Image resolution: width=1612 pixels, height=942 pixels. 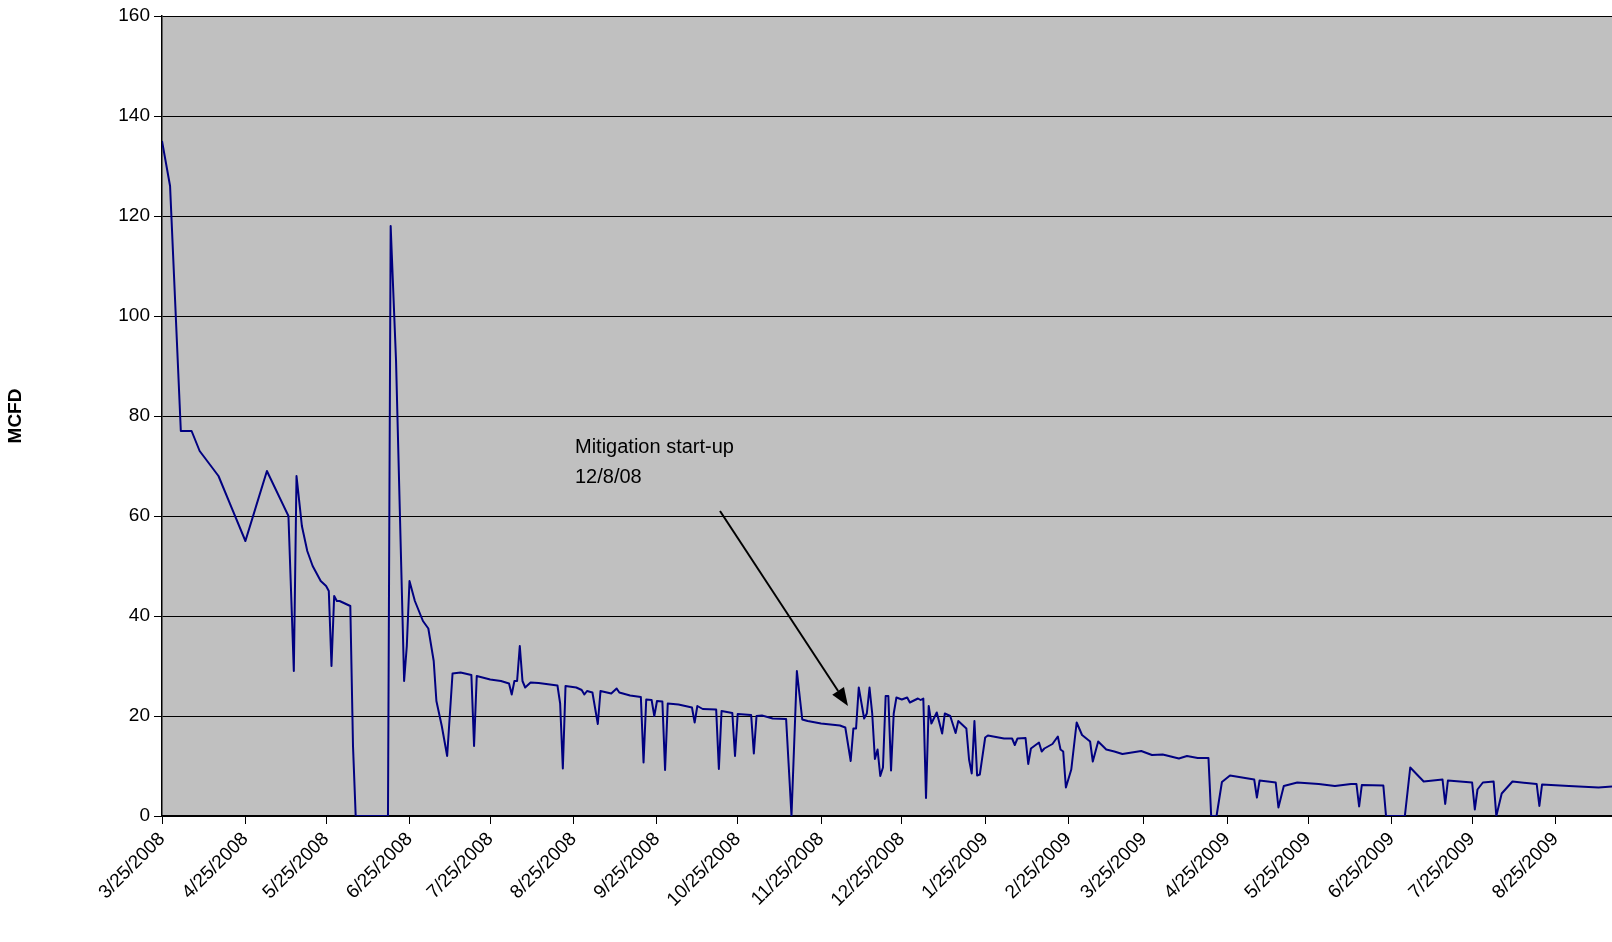 What do you see at coordinates (134, 315) in the screenshot?
I see `y-tick-label: 100` at bounding box center [134, 315].